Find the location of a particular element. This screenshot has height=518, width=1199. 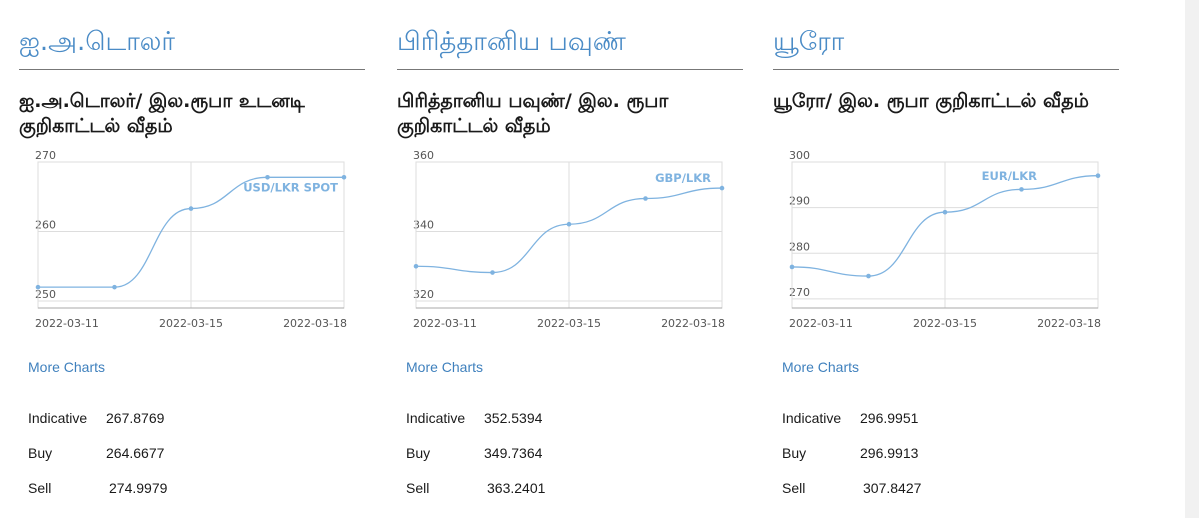

series-label: GBP/LKR is located at coordinates (683, 178).